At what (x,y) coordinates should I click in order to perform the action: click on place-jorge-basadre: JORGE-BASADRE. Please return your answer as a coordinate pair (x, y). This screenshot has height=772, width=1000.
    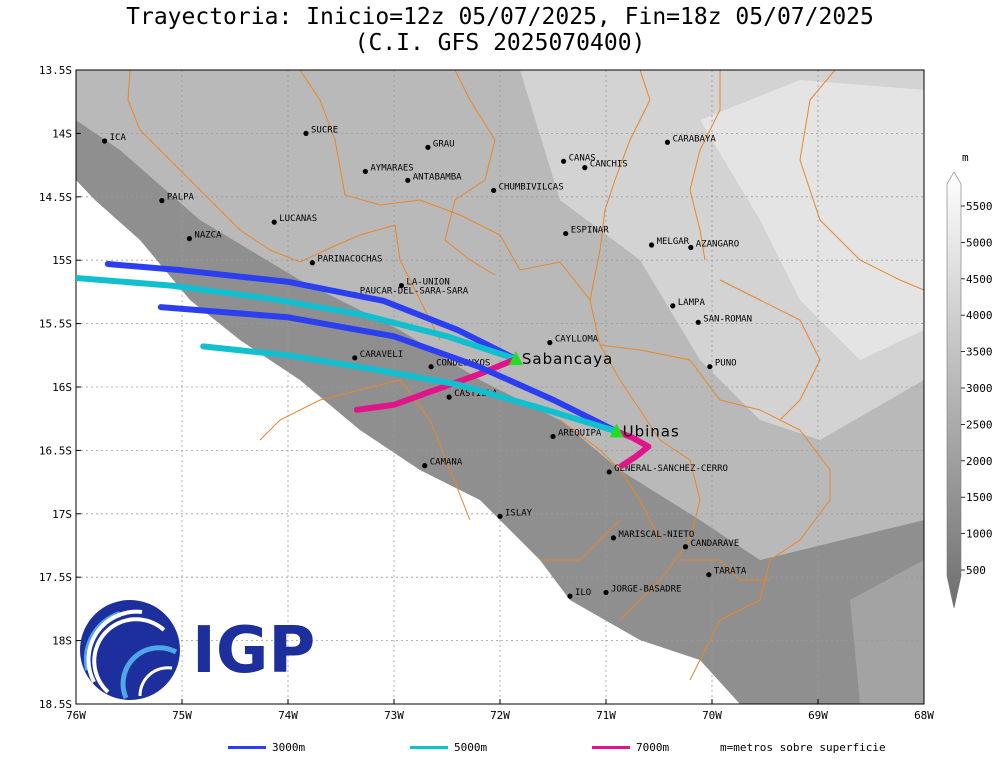
    Looking at the image, I should click on (642, 590).